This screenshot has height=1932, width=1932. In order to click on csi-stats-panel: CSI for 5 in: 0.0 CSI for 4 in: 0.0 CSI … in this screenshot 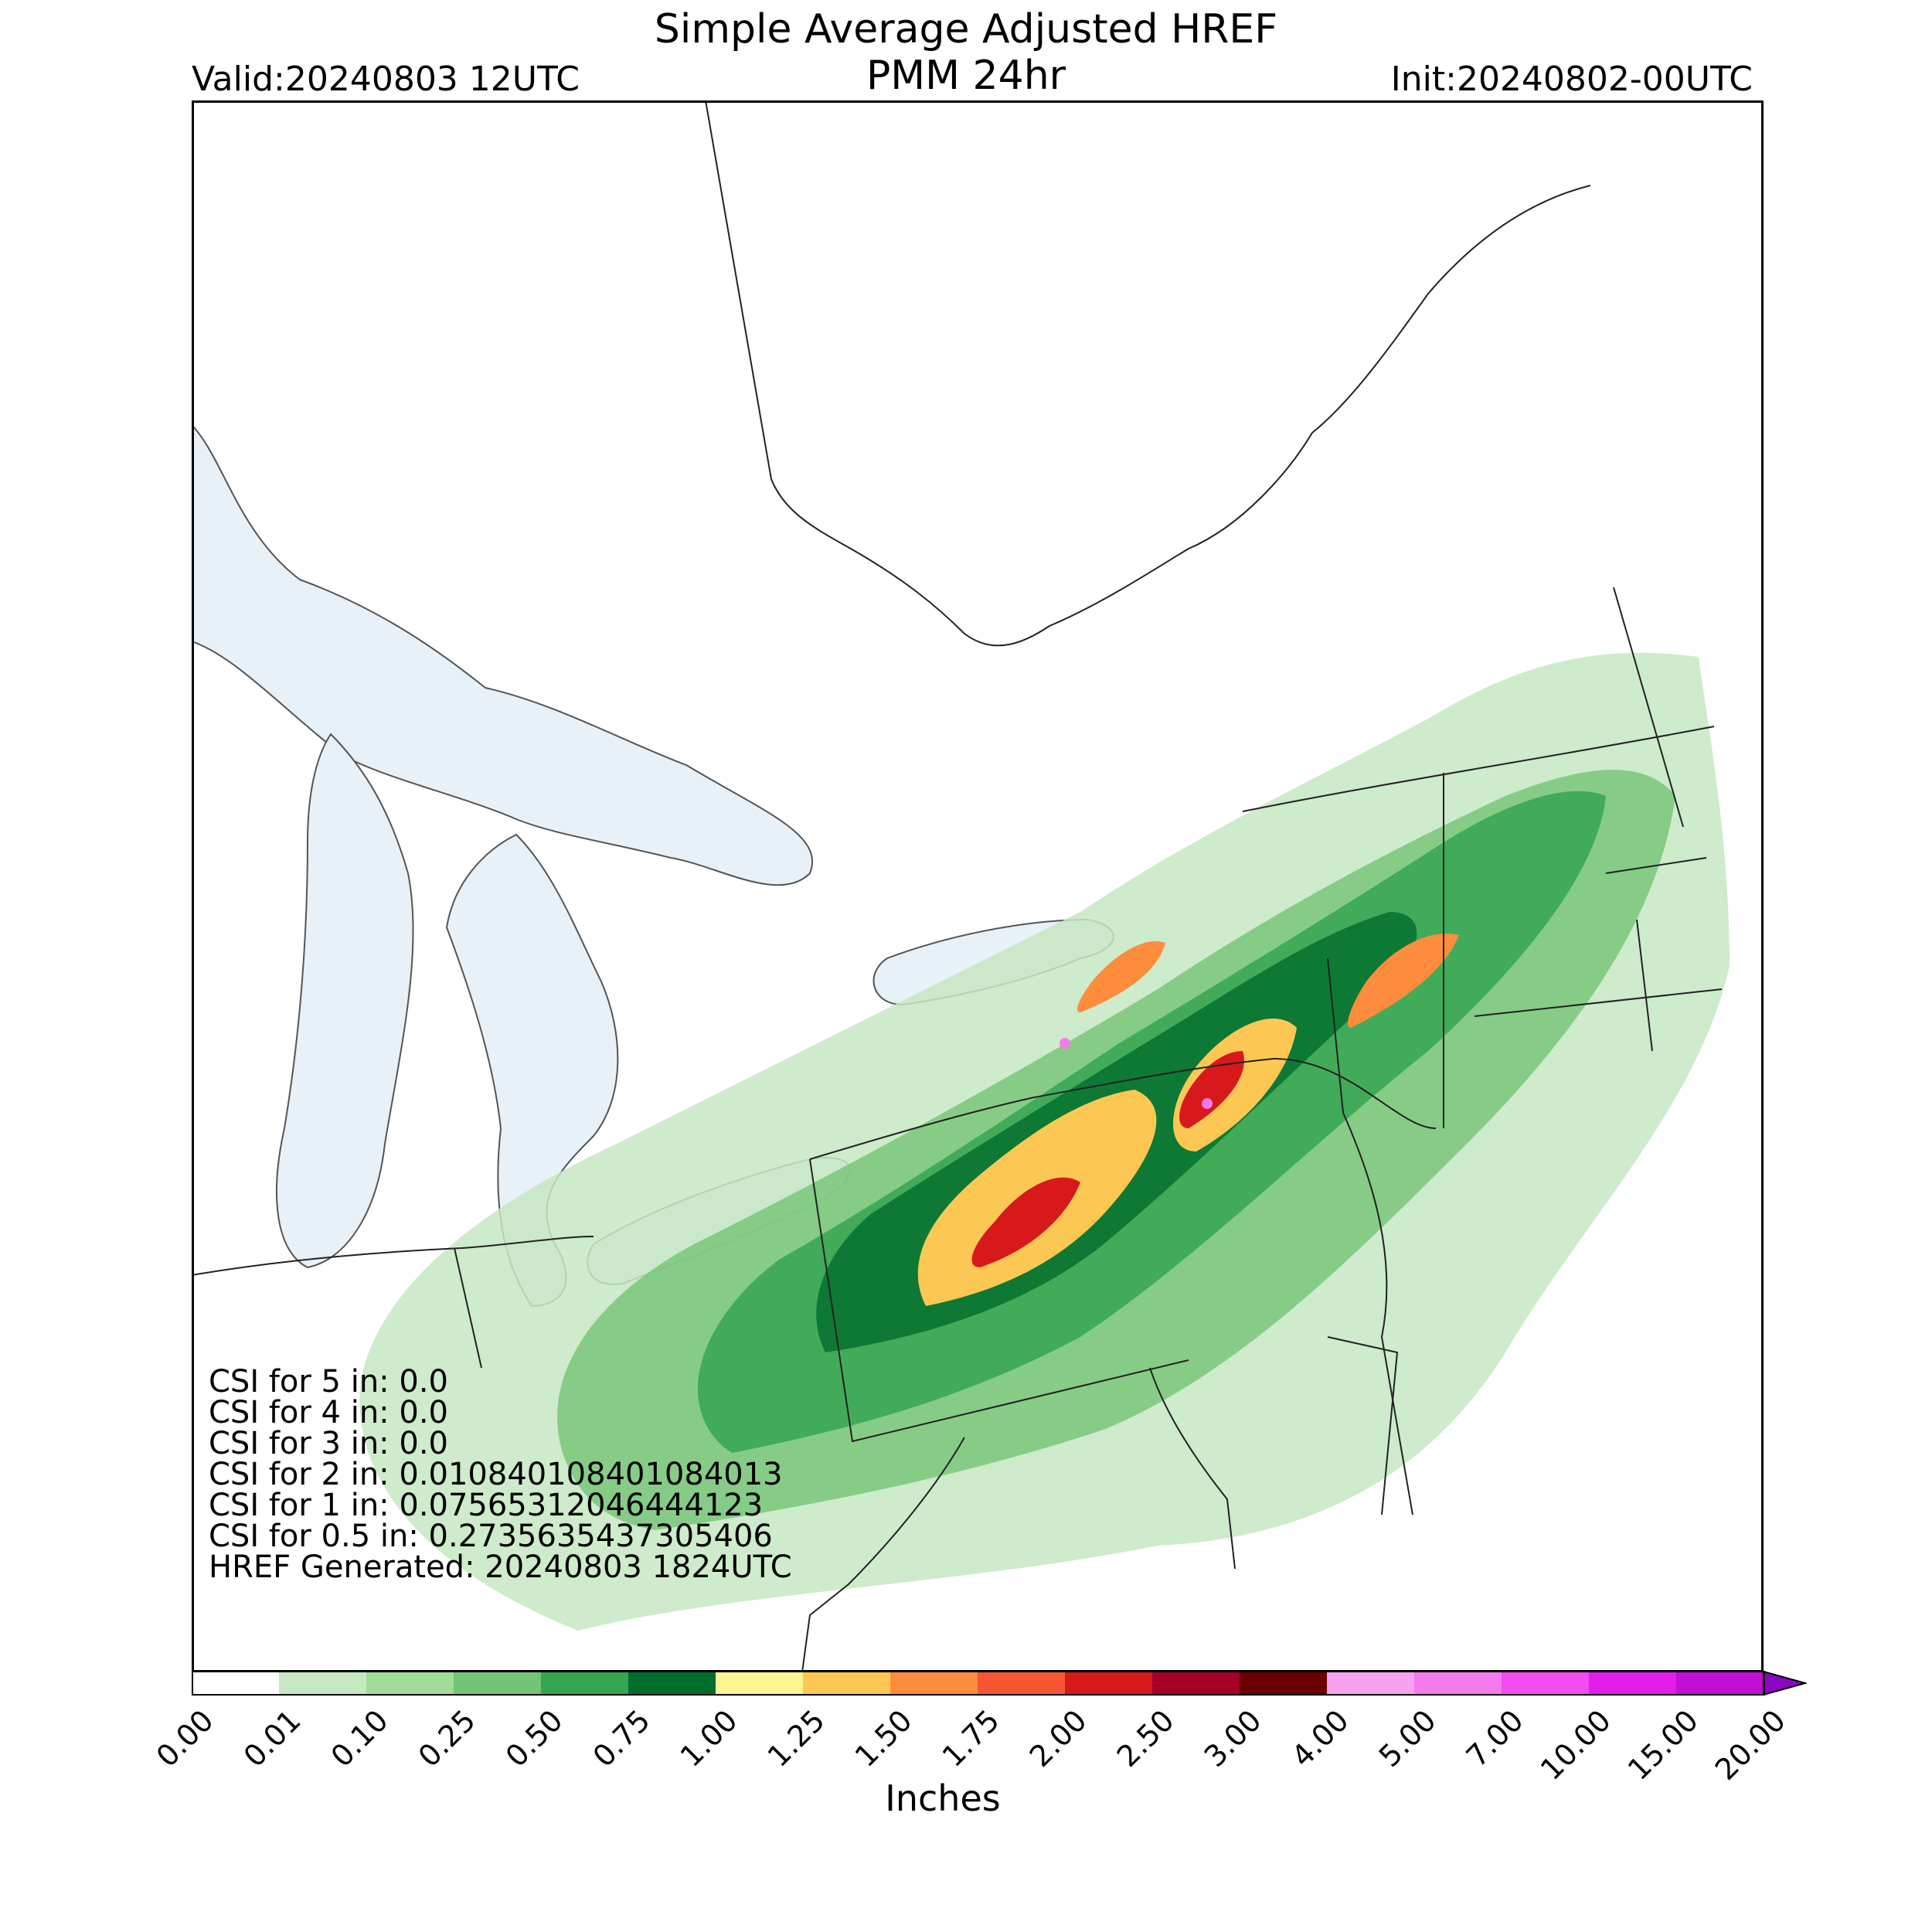, I will do `click(500, 1475)`.